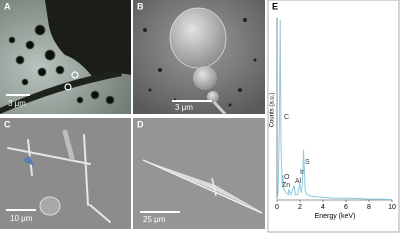  What do you see at coordinates (277, 207) in the screenshot?
I see `x-tick-label: 0` at bounding box center [277, 207].